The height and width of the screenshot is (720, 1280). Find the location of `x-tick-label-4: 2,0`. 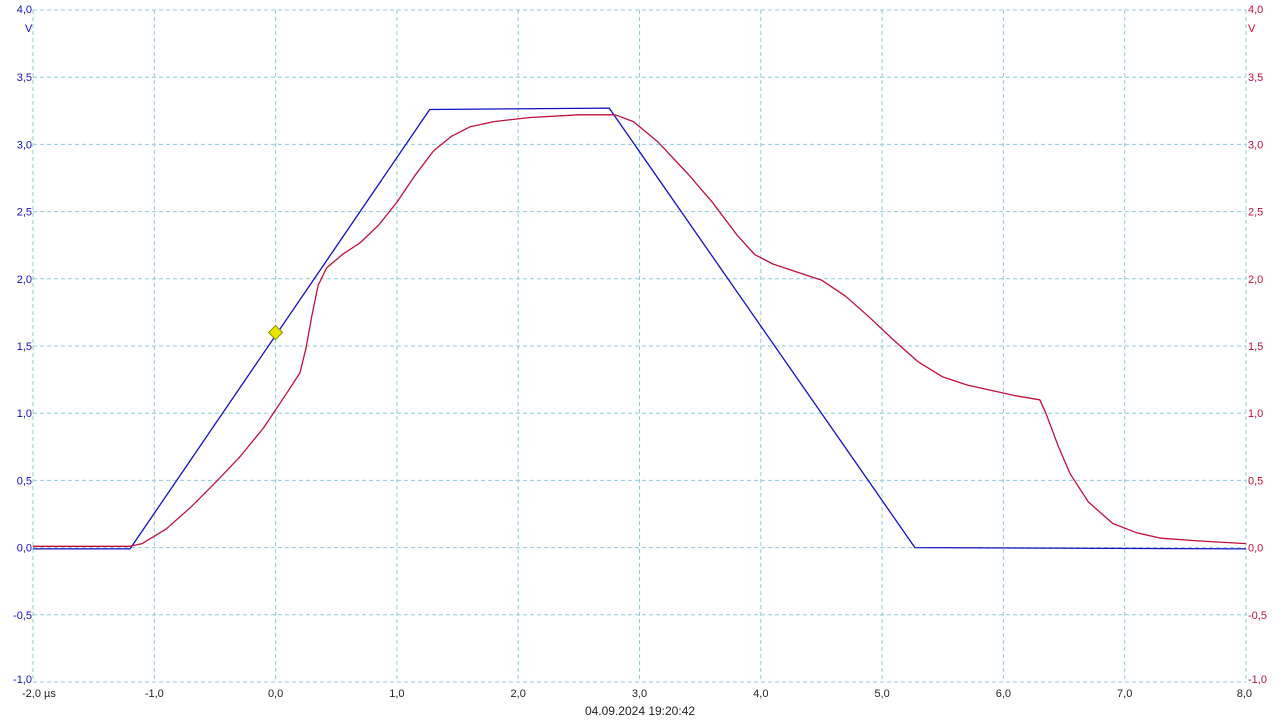

x-tick-label-4: 2,0 is located at coordinates (518, 694).